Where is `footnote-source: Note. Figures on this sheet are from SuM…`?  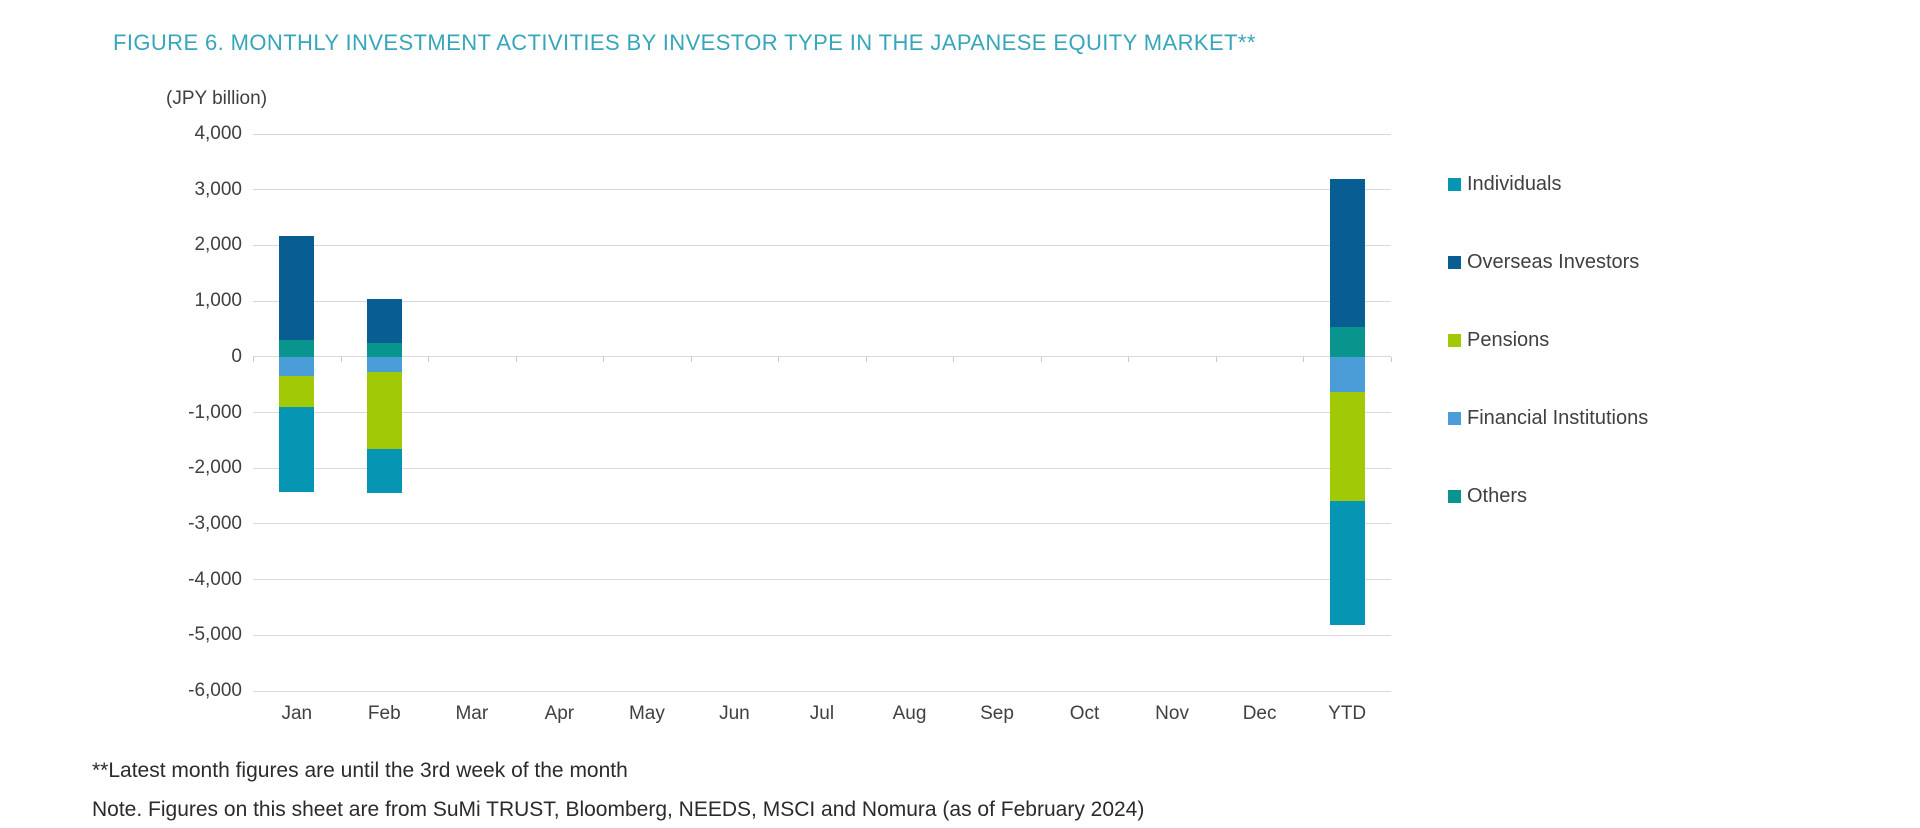 footnote-source: Note. Figures on this sheet are from SuM… is located at coordinates (618, 809).